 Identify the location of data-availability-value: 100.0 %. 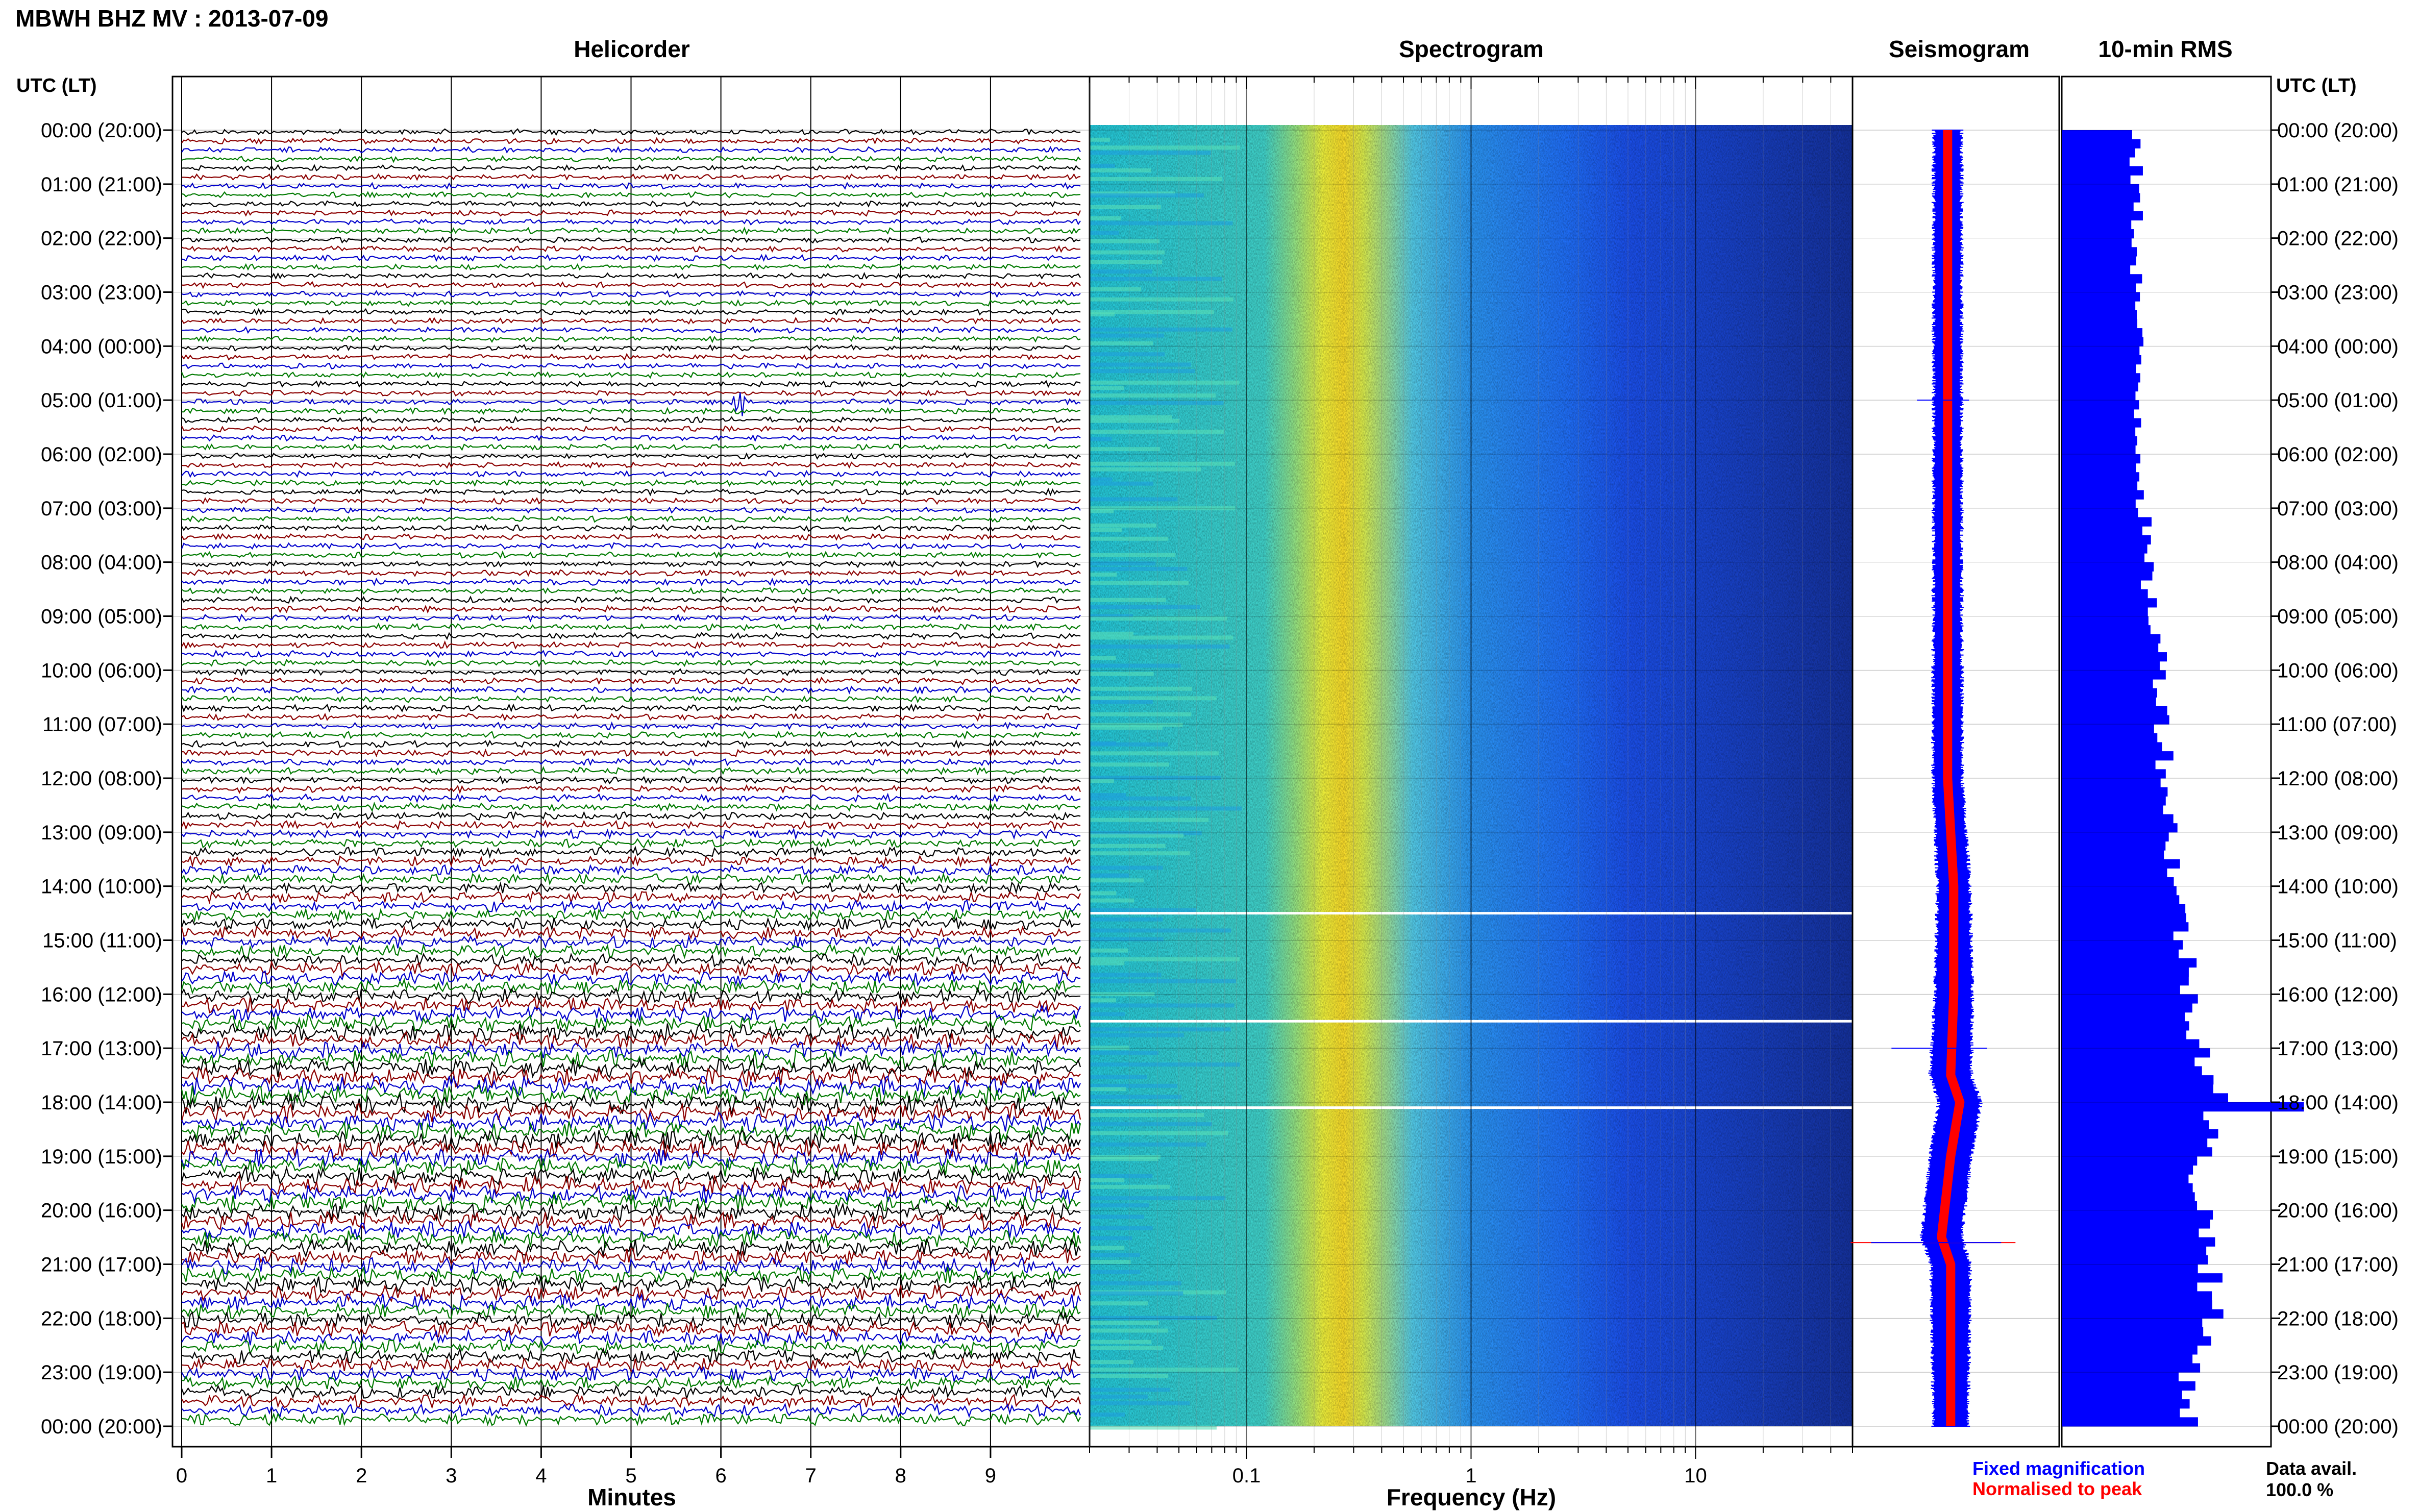
(2299, 1489).